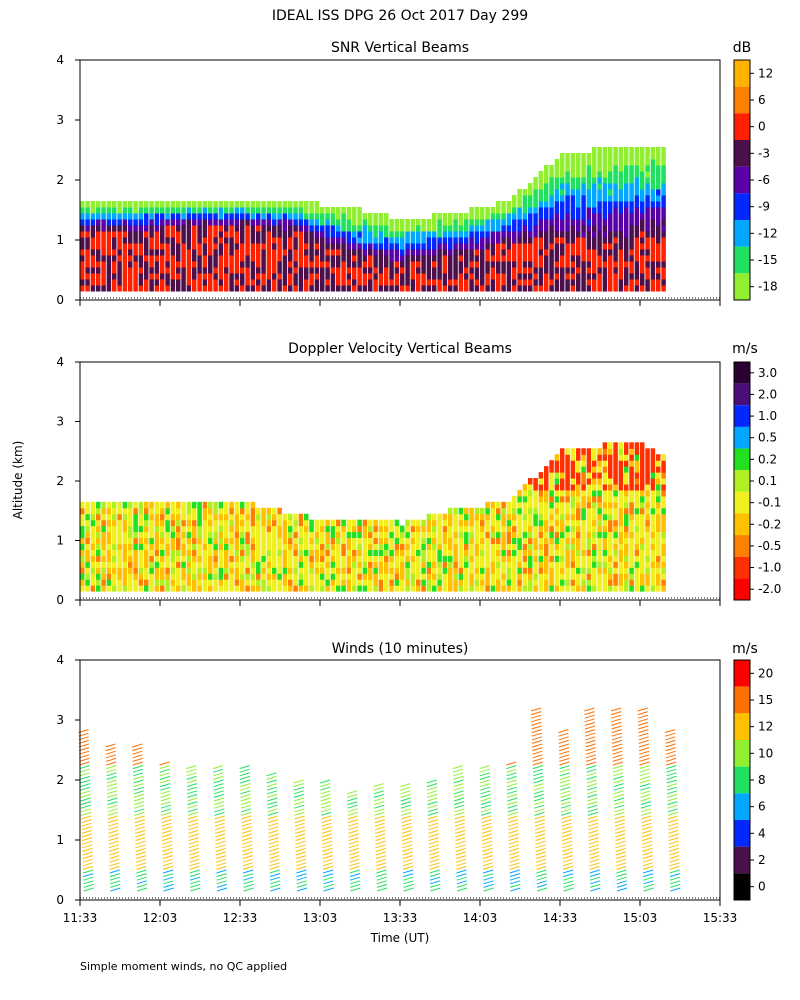 The height and width of the screenshot is (1000, 800). What do you see at coordinates (373, 517) in the screenshot?
I see `doppler-data-field` at bounding box center [373, 517].